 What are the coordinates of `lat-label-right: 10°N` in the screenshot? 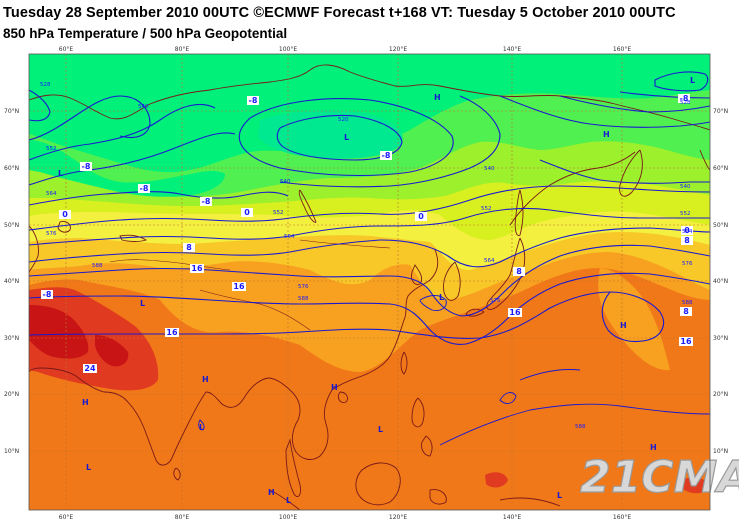 It's located at (720, 451).